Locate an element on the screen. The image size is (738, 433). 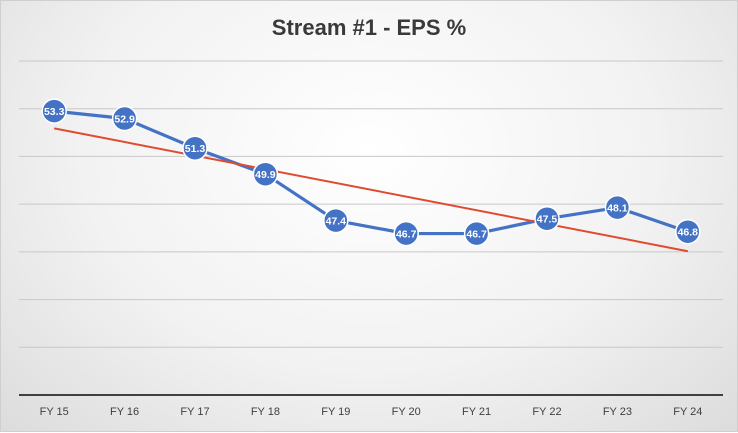
data-label: 52.9 is located at coordinates (124, 120).